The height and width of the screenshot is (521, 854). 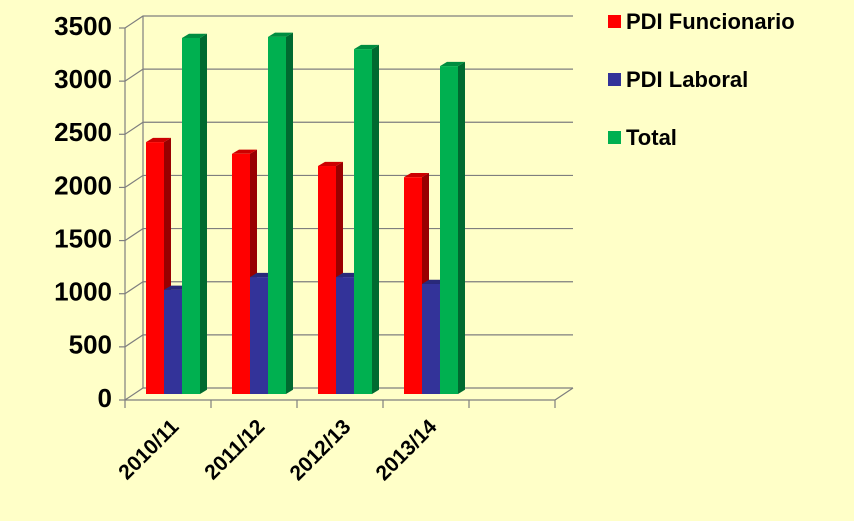 What do you see at coordinates (407, 450) in the screenshot?
I see `x-tick-label: 2013/14` at bounding box center [407, 450].